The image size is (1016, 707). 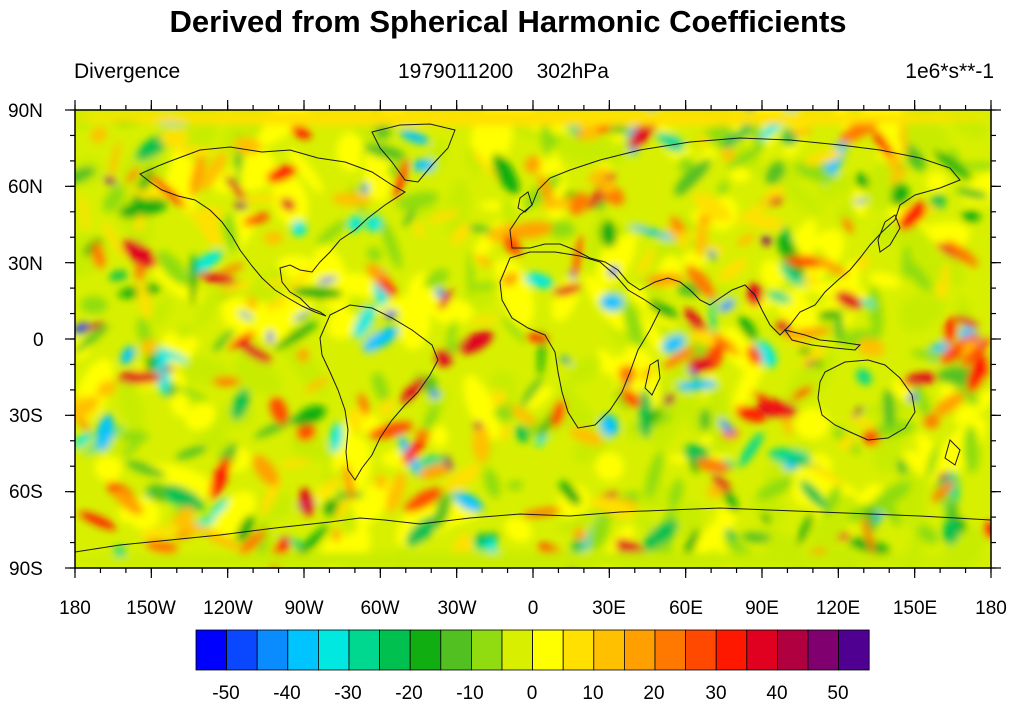 What do you see at coordinates (456, 608) in the screenshot?
I see `lon-label-30w: 30W` at bounding box center [456, 608].